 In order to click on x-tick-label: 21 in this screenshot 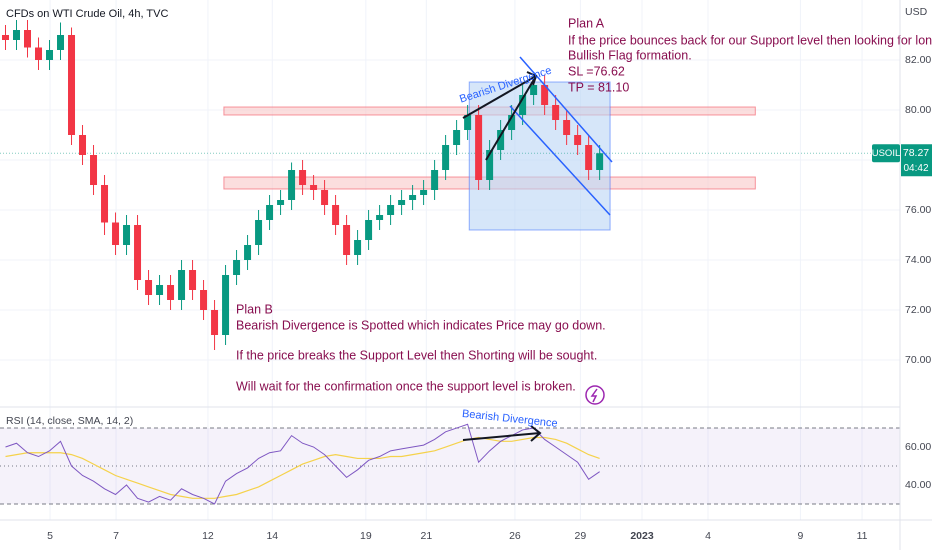, I will do `click(427, 536)`.